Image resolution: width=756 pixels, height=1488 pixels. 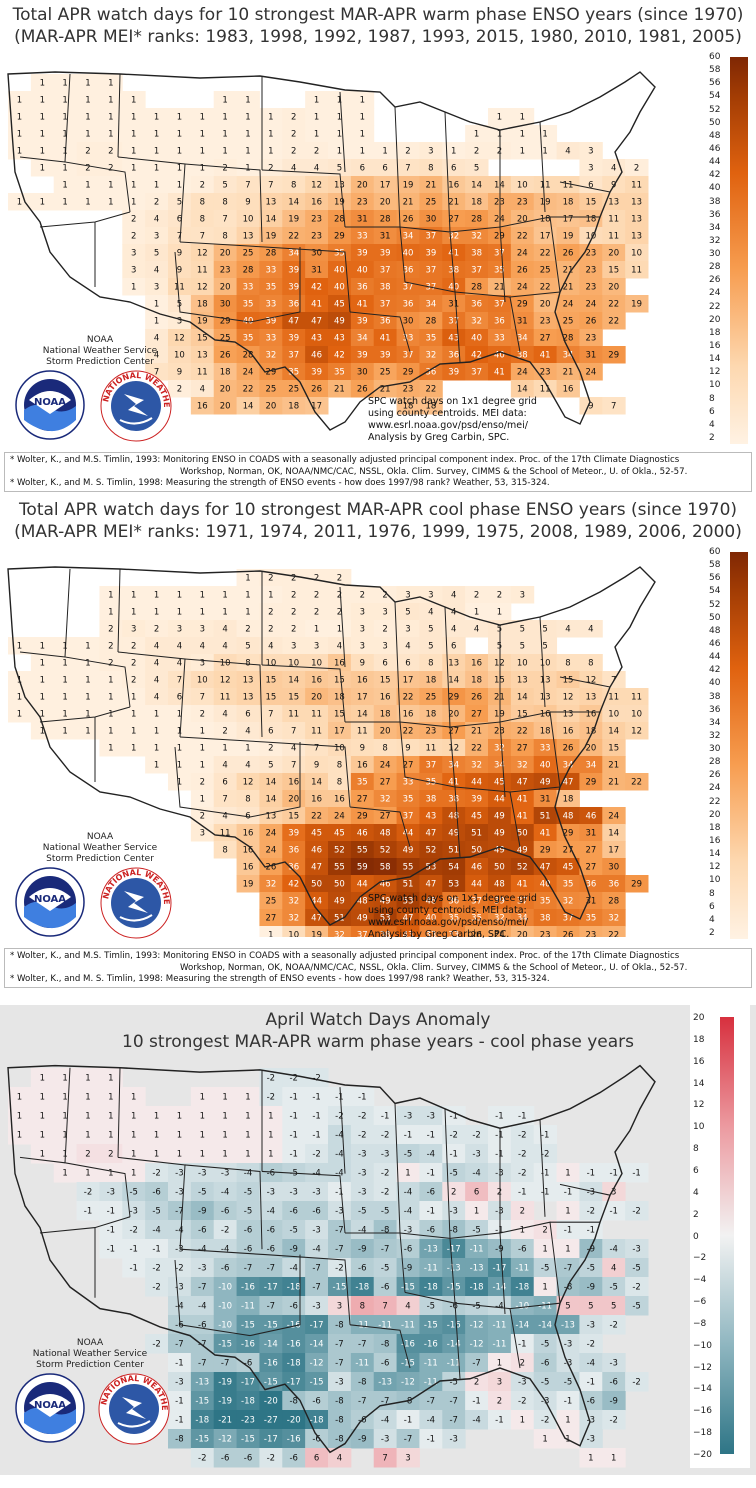 What do you see at coordinates (568, 1383) in the screenshot?
I see `grid-value: -5` at bounding box center [568, 1383].